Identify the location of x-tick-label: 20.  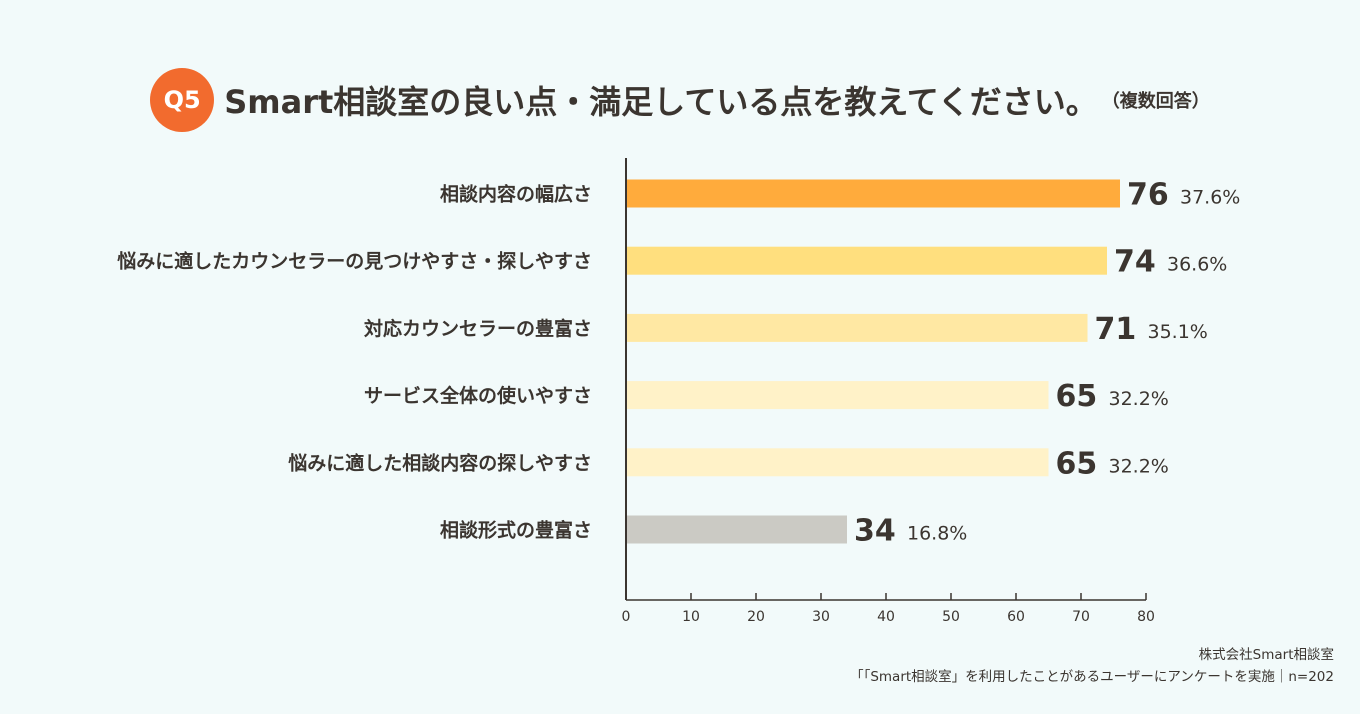
(756, 617).